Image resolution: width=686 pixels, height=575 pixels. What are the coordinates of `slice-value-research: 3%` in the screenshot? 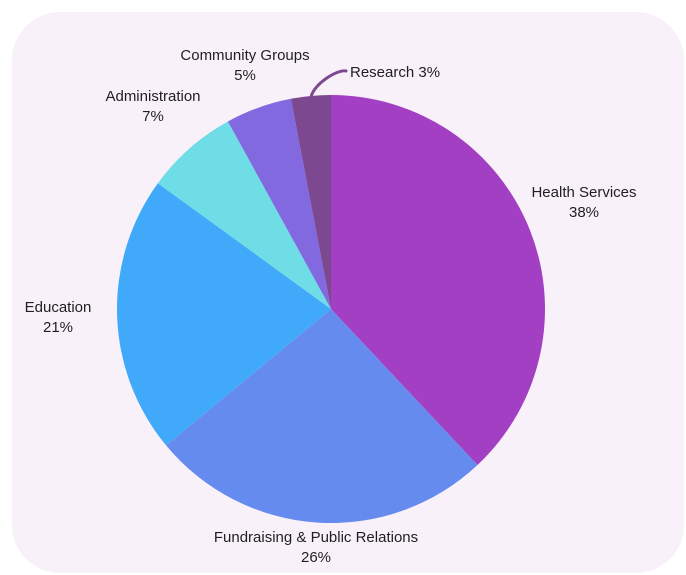 It's located at (427, 72).